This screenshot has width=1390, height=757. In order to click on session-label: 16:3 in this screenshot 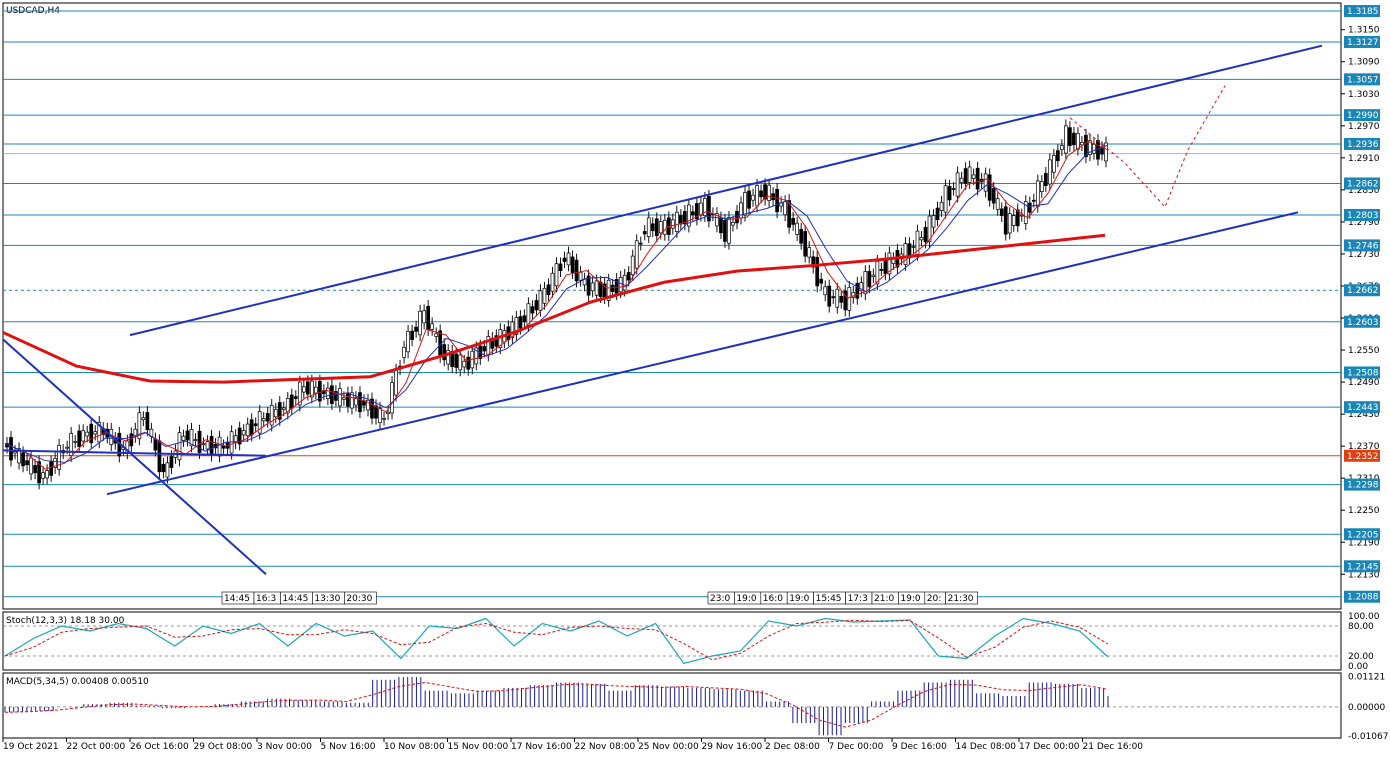, I will do `click(266, 599)`.